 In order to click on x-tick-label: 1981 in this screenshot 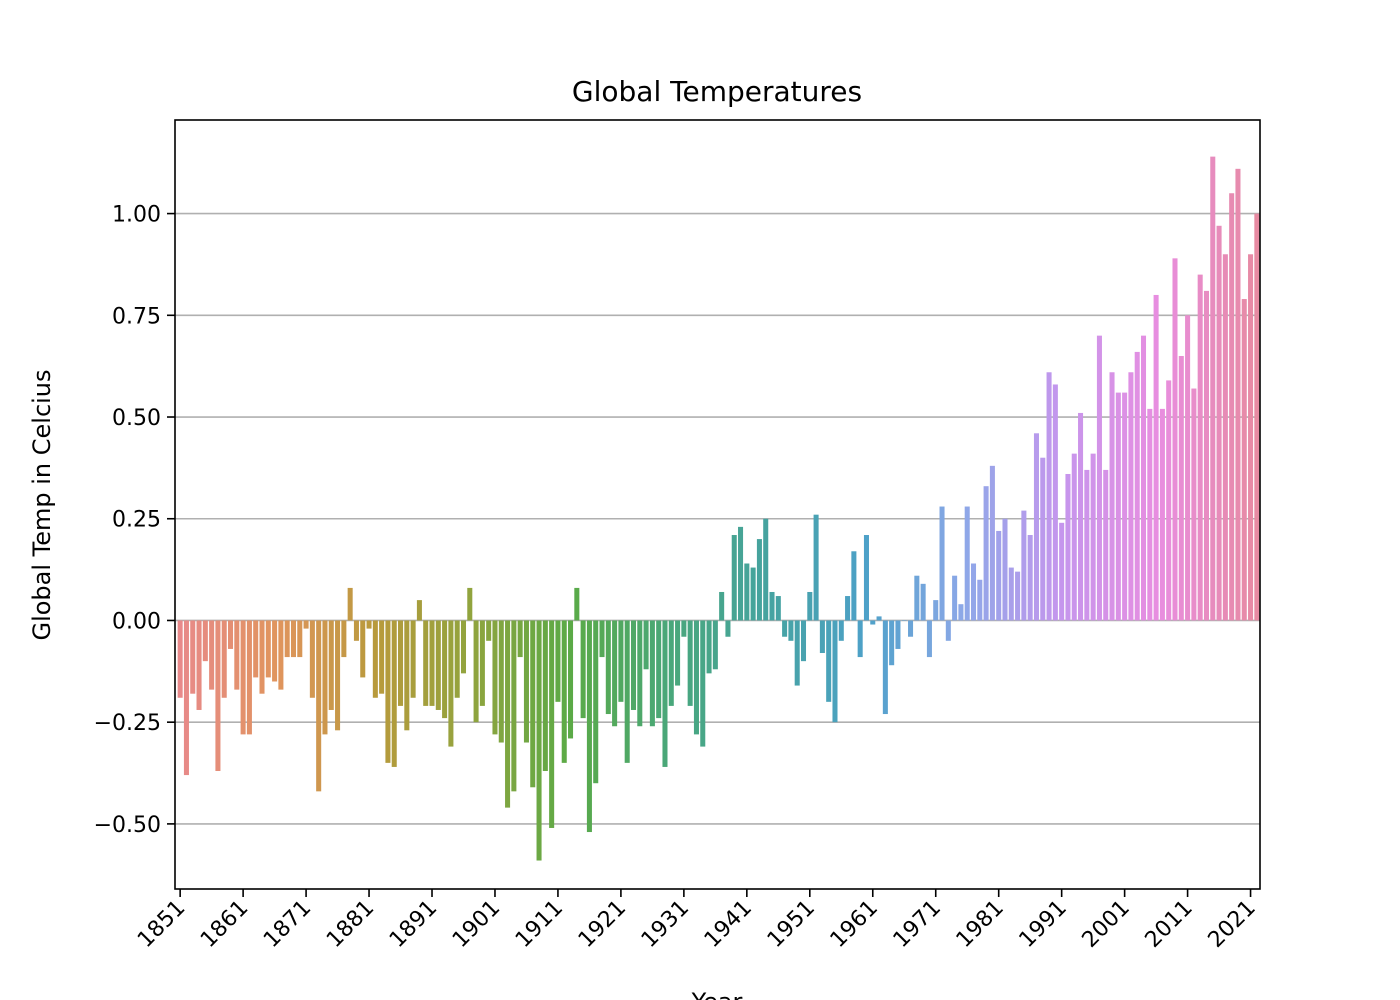, I will do `click(980, 924)`.